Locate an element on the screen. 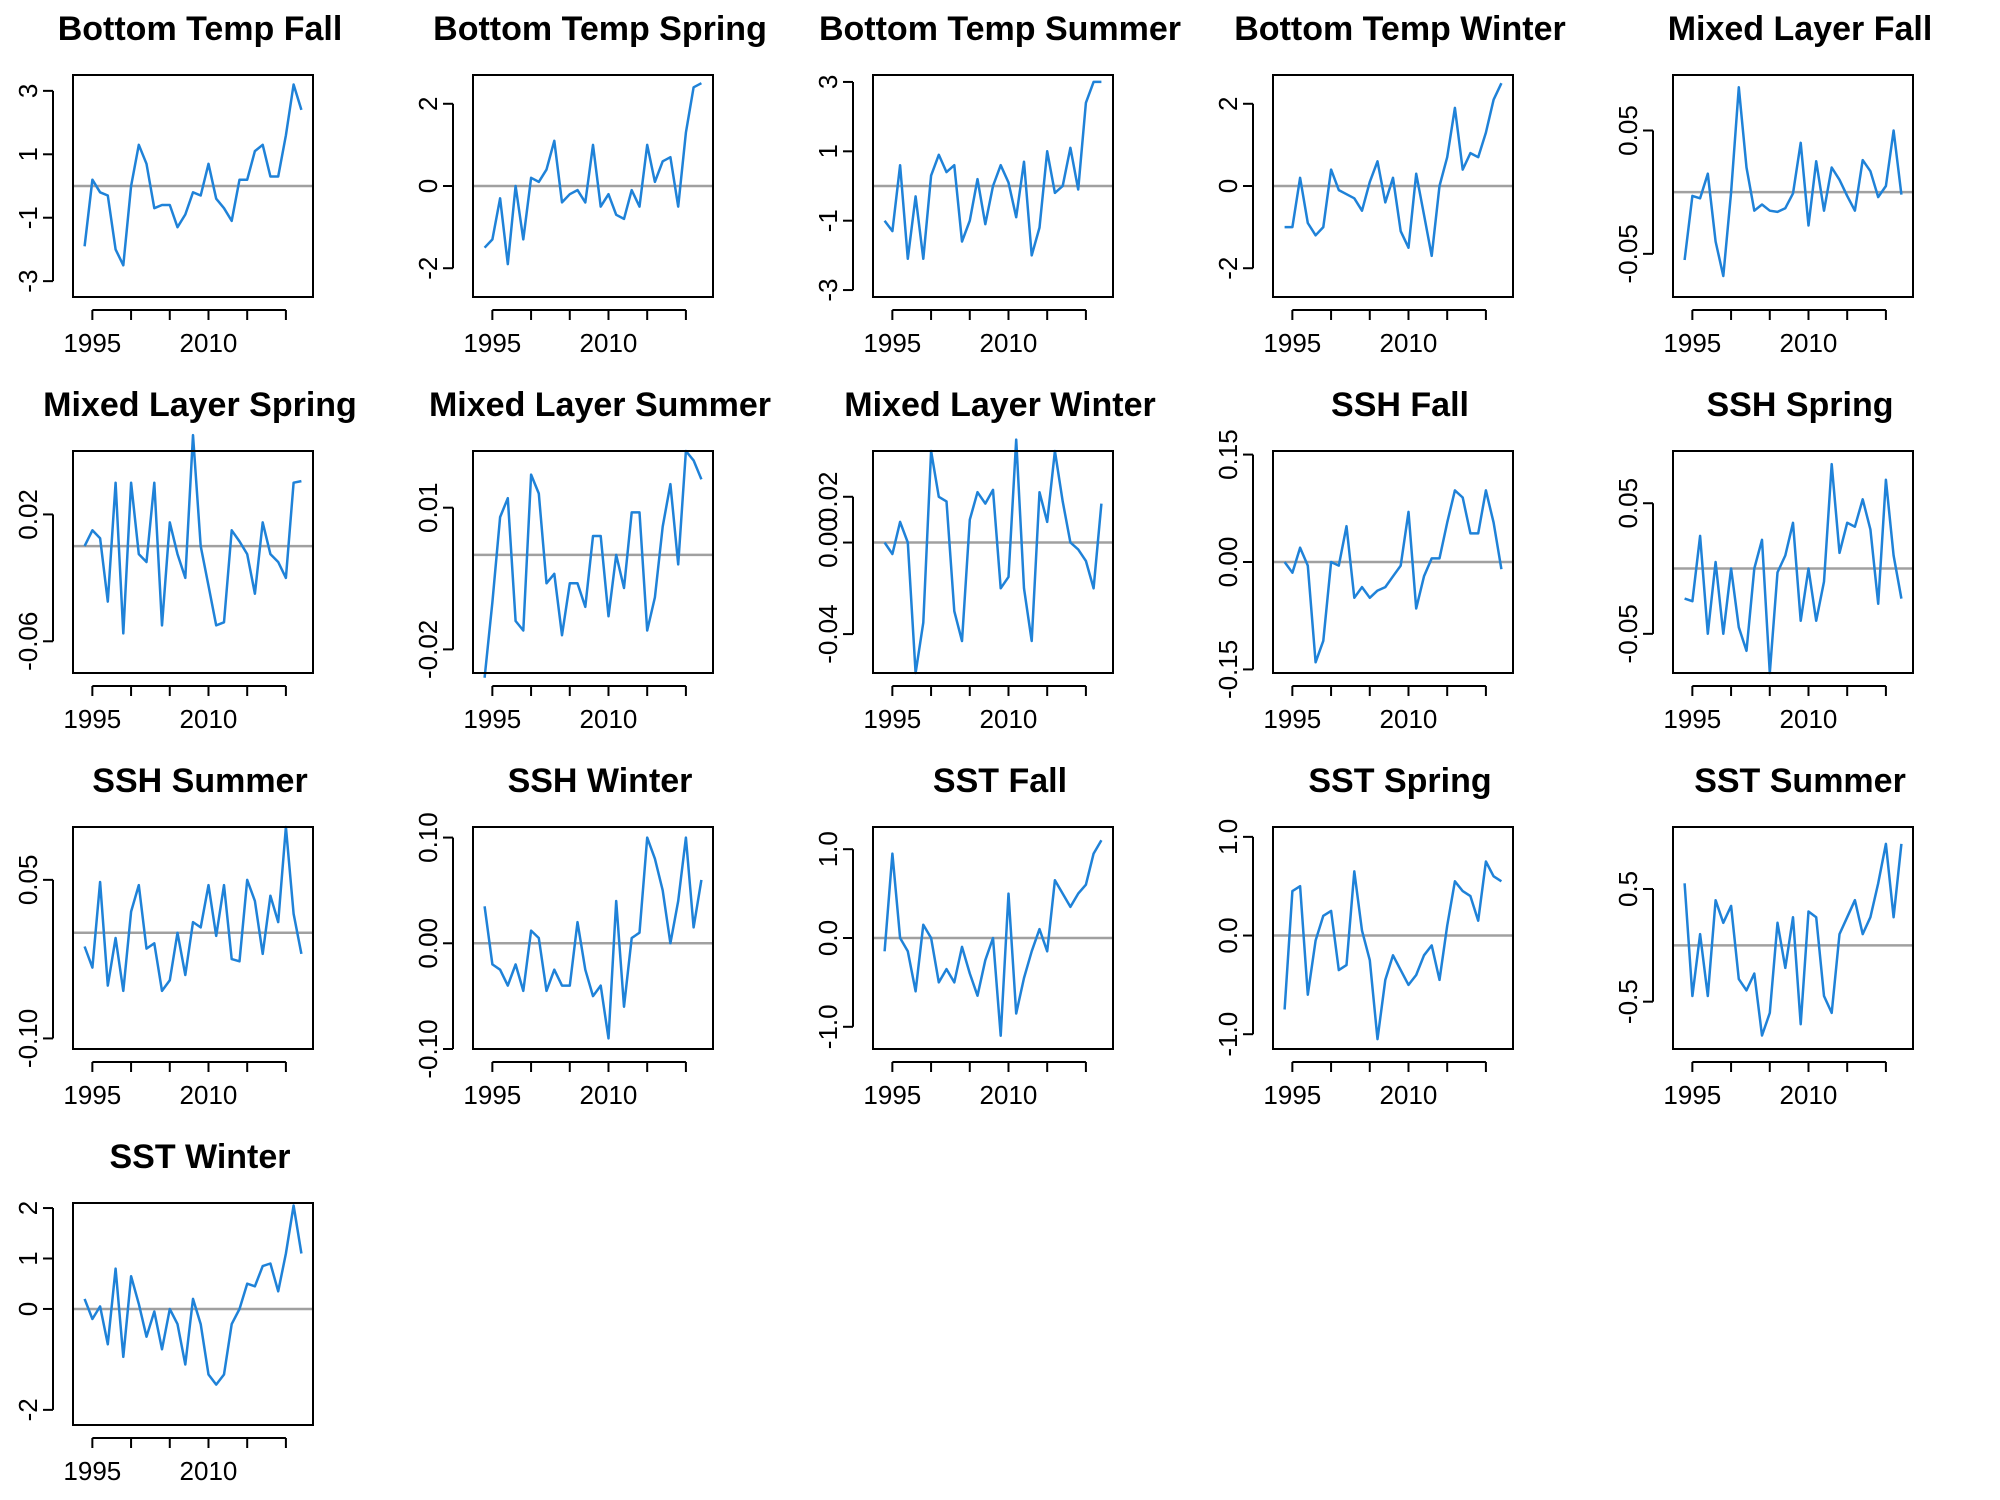 This screenshot has height=1500, width=2000. y-tick-label: -0.05 is located at coordinates (1628, 253).